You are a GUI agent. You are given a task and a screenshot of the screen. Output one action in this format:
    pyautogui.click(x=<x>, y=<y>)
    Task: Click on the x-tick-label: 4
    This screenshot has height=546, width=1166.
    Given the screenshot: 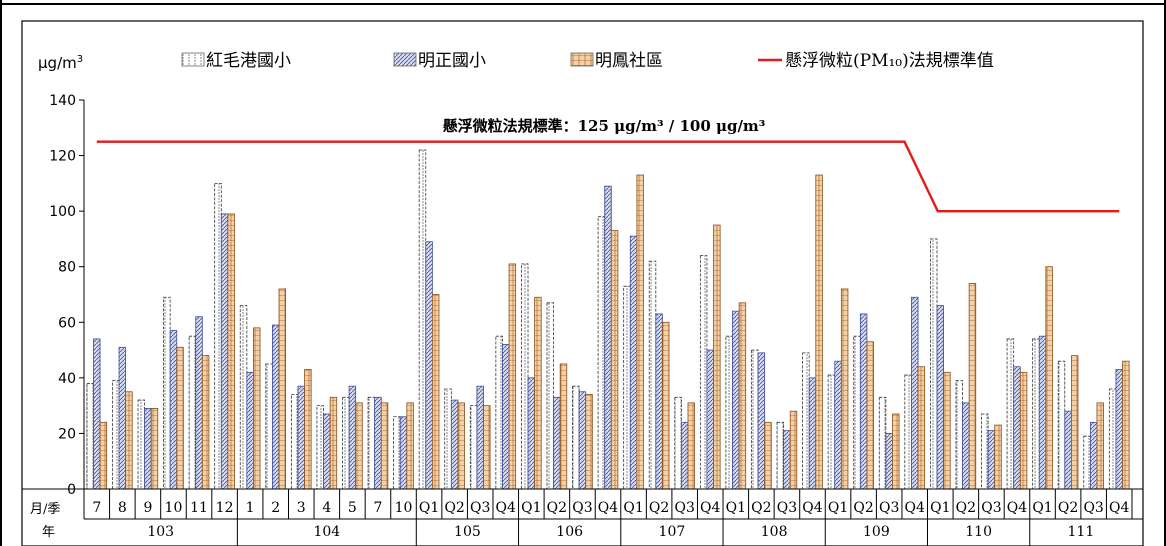 What is the action you would take?
    pyautogui.click(x=326, y=508)
    